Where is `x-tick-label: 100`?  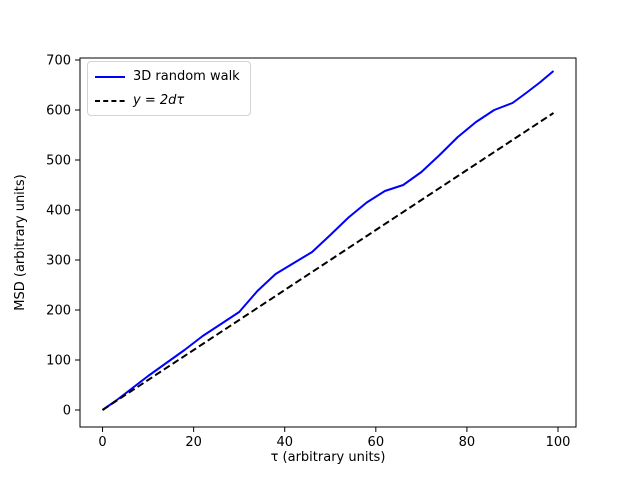
x-tick-label: 100 is located at coordinates (558, 442).